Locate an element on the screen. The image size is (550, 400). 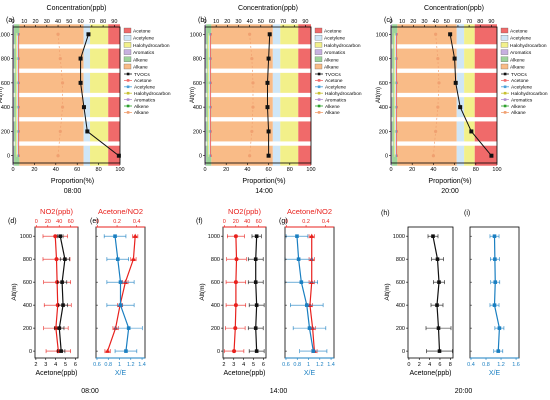
top-axis-title: Acetone/NO2 is located at coordinates (309, 211).